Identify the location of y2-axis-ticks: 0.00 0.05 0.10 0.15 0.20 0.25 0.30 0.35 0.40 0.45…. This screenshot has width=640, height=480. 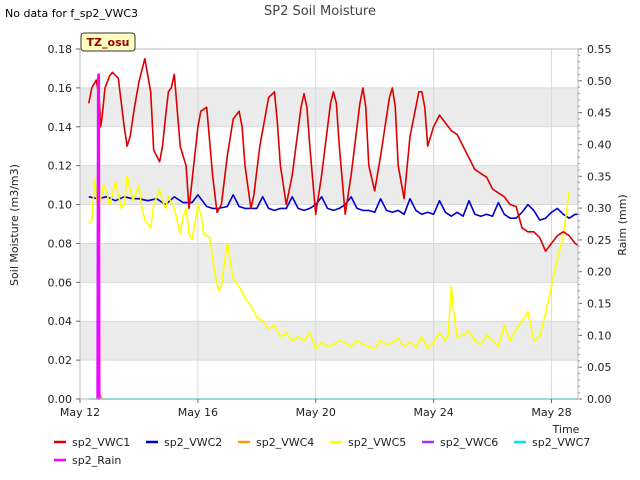
(595, 224).